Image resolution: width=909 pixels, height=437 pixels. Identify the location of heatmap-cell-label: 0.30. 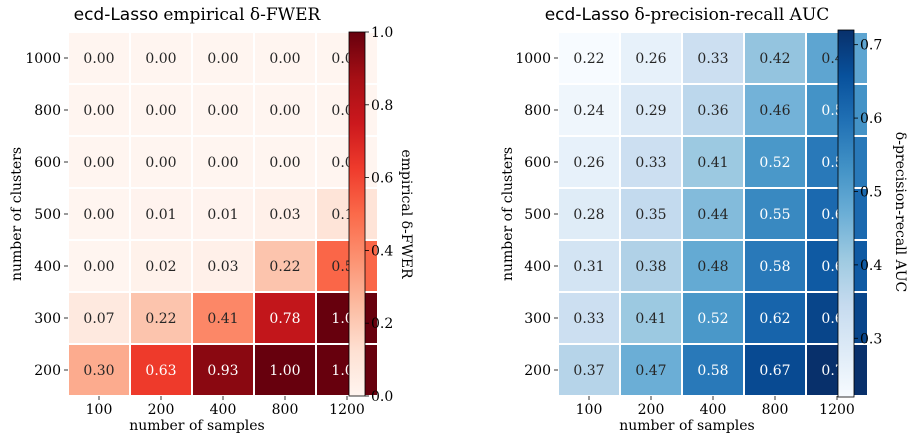
(98, 371).